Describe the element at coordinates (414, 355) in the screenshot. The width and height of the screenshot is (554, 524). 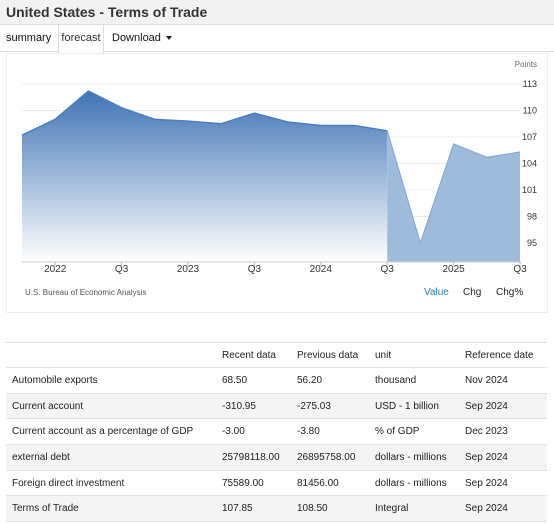
I see `table-header-cell: unit` at that location.